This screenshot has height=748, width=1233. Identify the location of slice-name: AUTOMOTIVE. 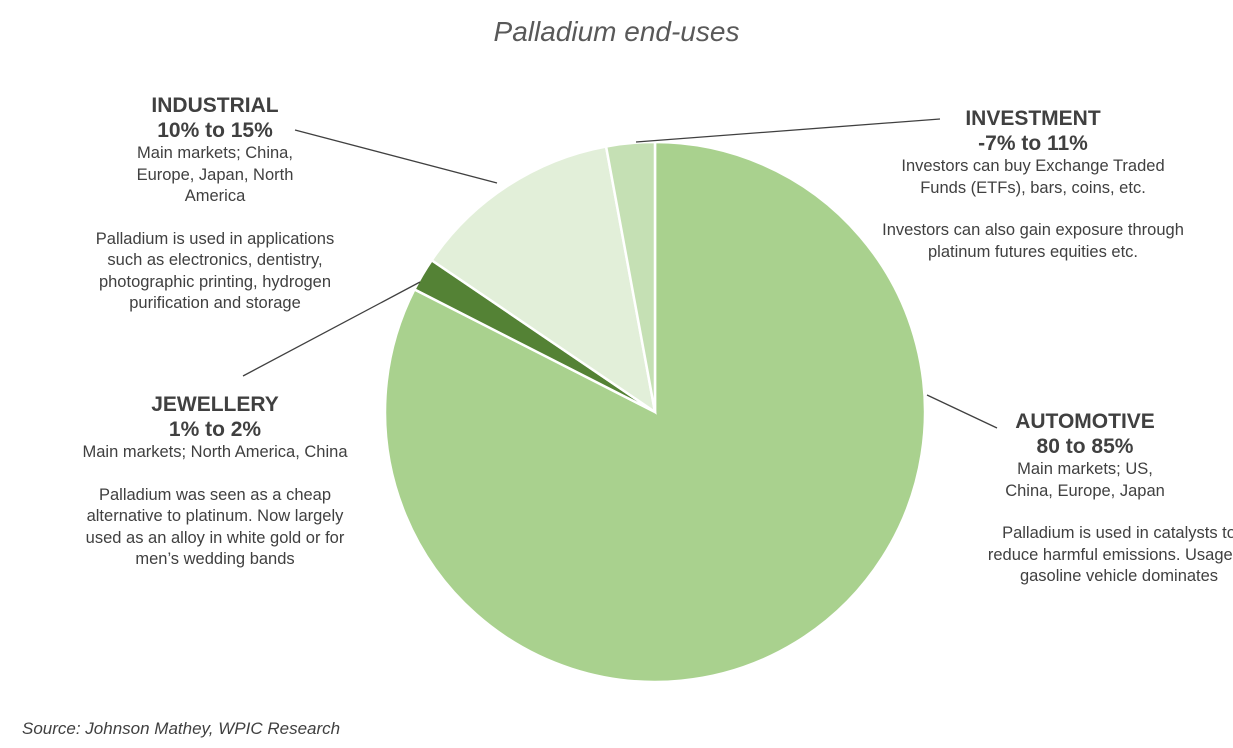
(1085, 421).